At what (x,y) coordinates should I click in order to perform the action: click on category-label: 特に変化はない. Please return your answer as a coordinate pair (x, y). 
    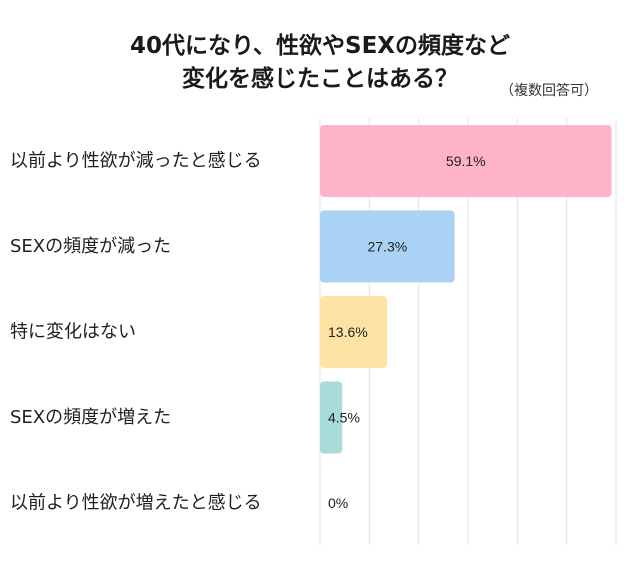
    Looking at the image, I should click on (73, 332).